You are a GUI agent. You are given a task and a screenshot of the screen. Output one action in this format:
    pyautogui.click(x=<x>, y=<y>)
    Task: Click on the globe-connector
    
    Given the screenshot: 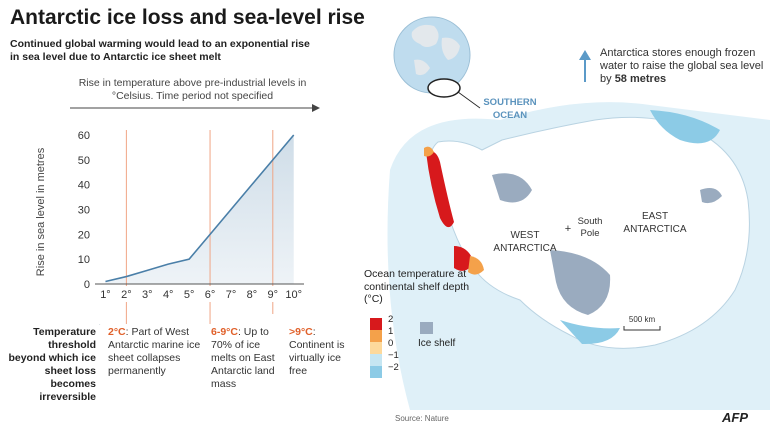 What is the action you would take?
    pyautogui.click(x=469, y=100)
    